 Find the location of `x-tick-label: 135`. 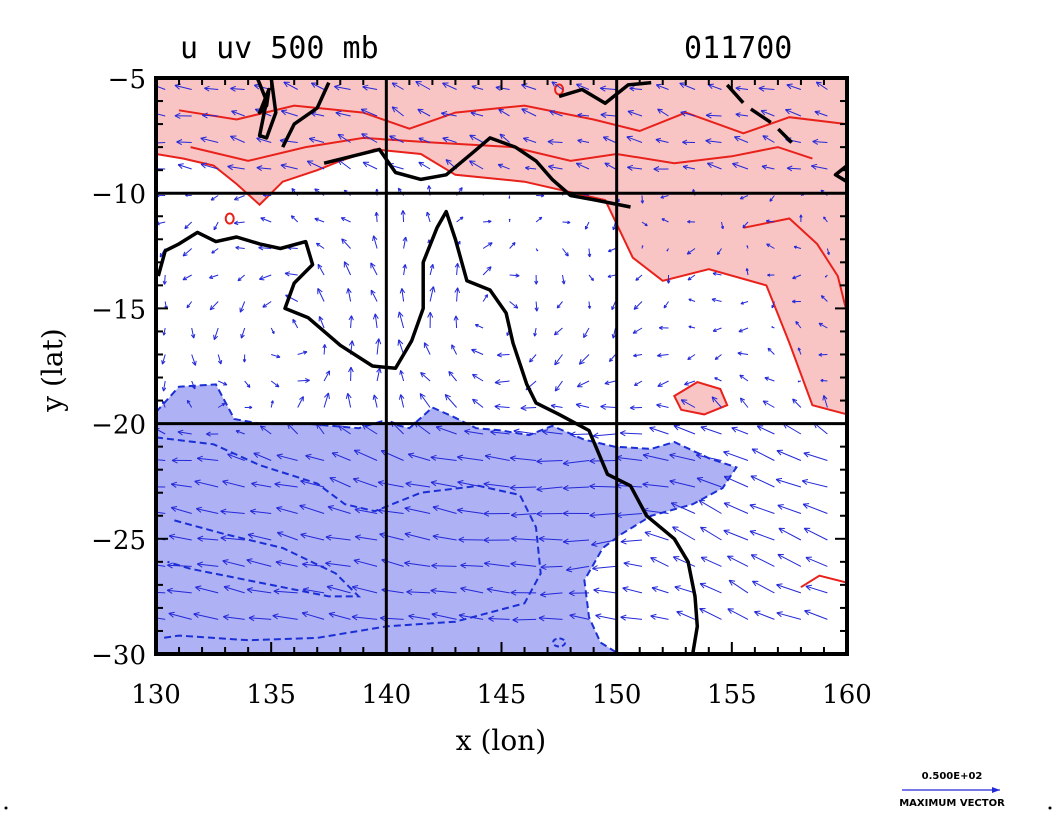

x-tick-label: 135 is located at coordinates (271, 695).